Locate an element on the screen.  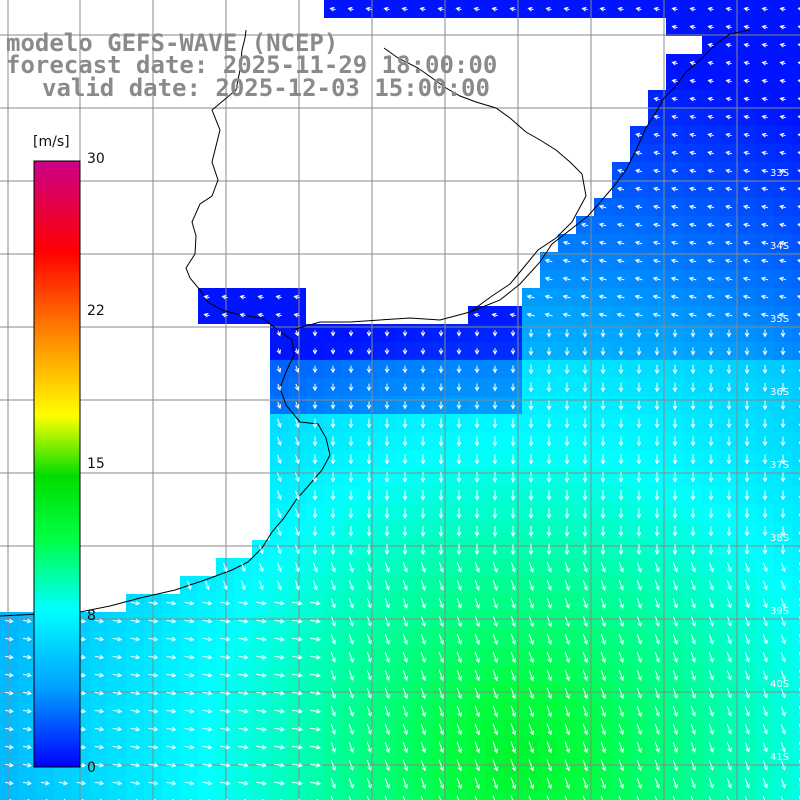
latitude-labels: 33S 34S 35S 36S 37S 38S 39S 40S 41S is located at coordinates (779, 465).